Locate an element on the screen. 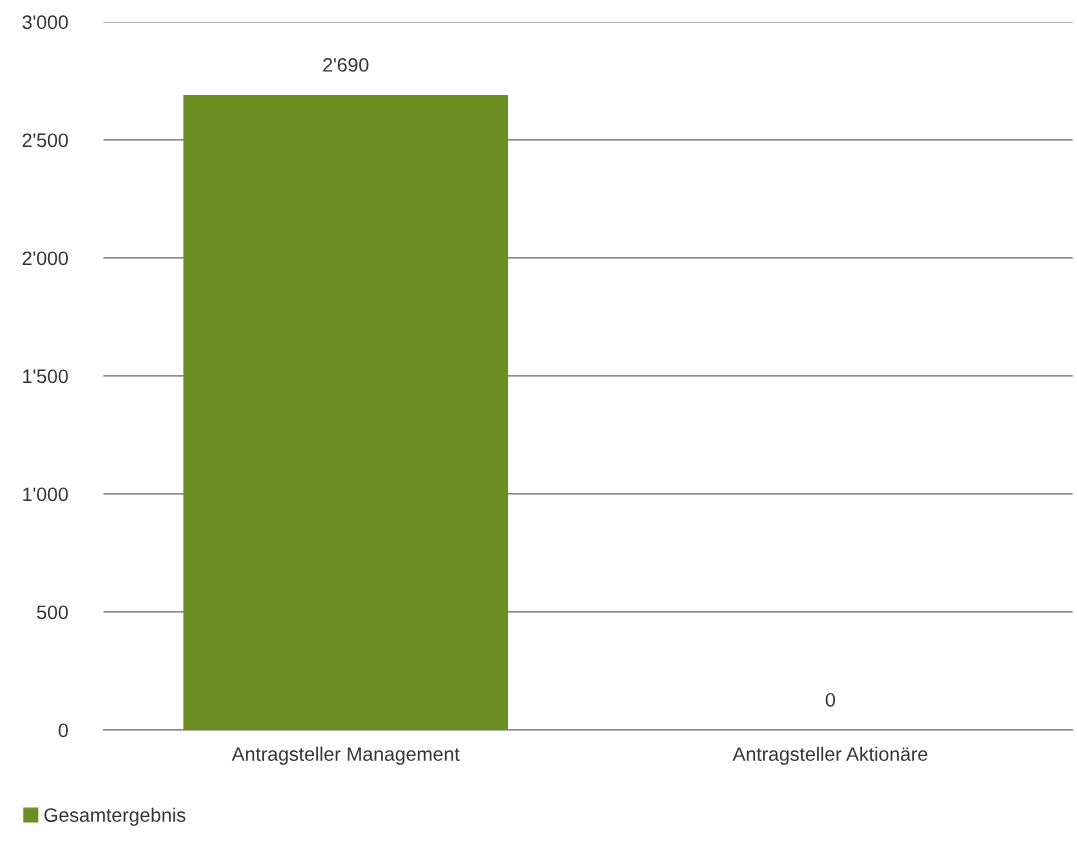  y-tick-label: 1'500 is located at coordinates (45, 376).